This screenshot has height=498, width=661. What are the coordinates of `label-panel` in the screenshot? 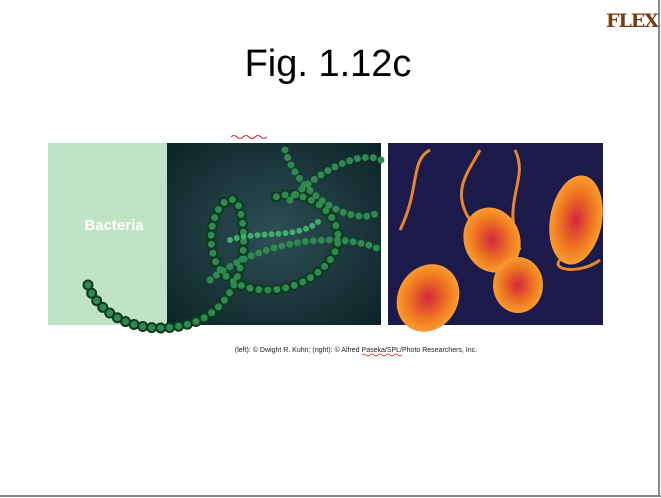 It's located at (108, 234).